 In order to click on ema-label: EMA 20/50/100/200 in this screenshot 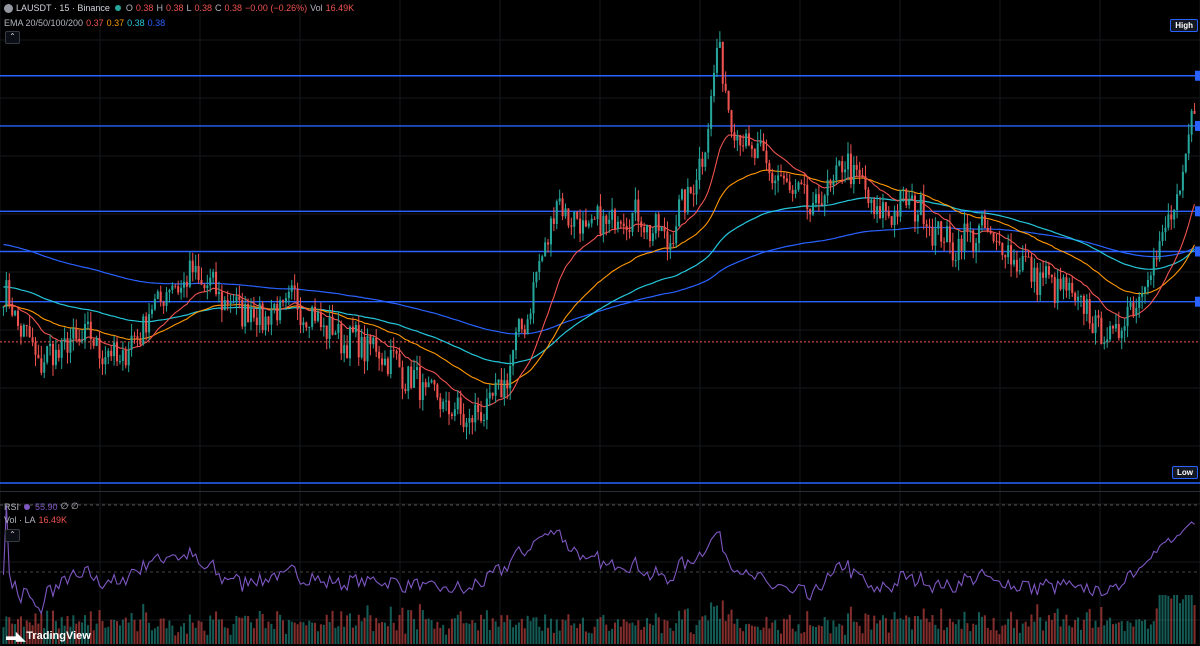, I will do `click(44, 23)`.